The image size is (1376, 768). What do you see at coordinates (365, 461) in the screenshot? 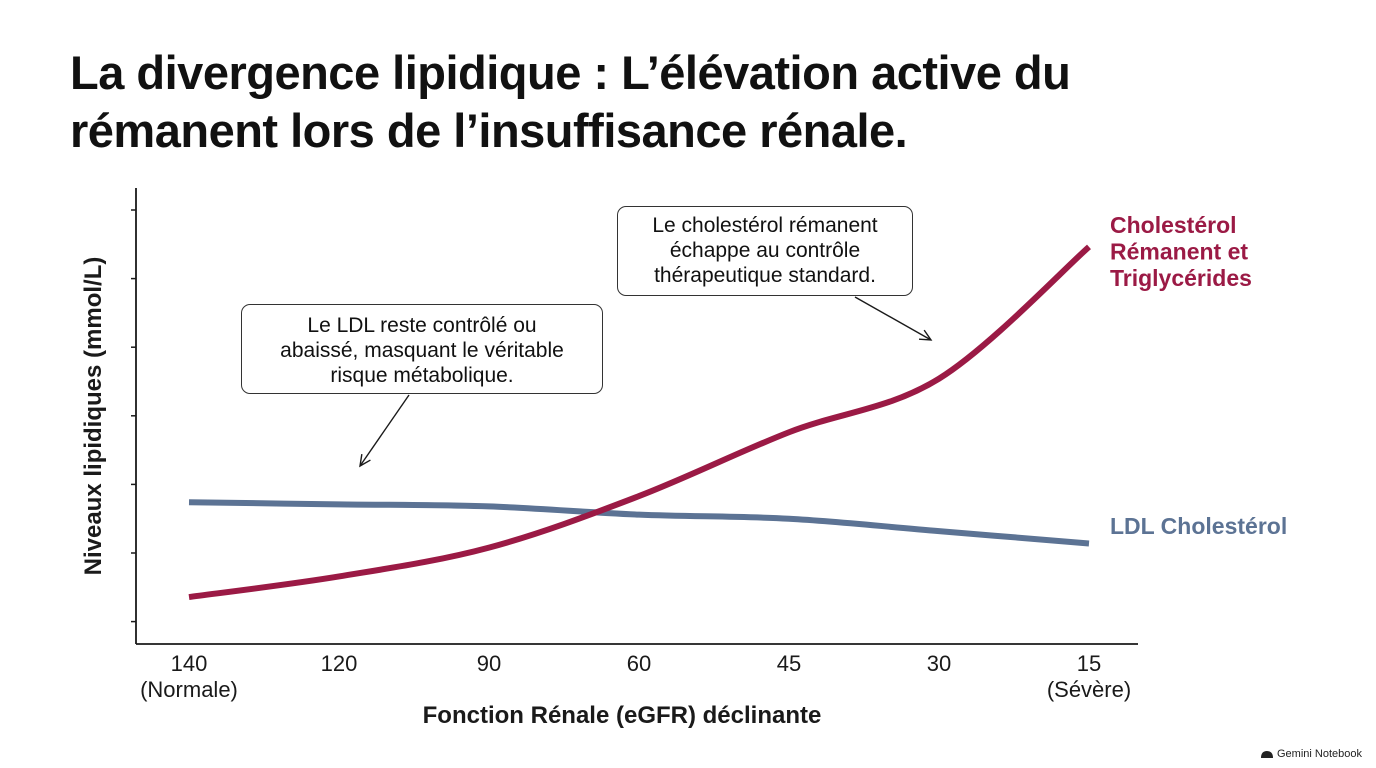
I see `ldl-annotation-arrow-head` at bounding box center [365, 461].